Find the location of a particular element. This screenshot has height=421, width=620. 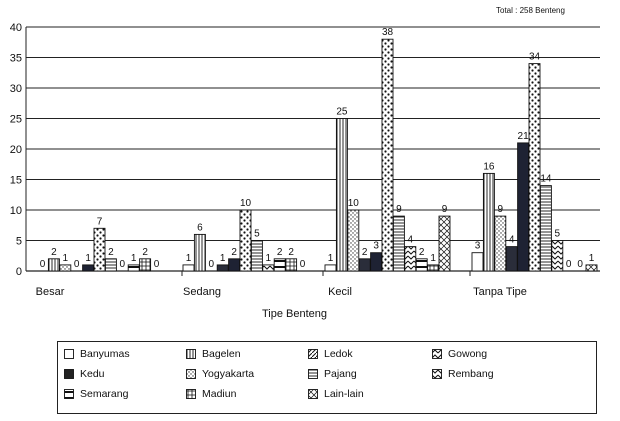

legend-item-kedu: Kedu is located at coordinates (84, 374).